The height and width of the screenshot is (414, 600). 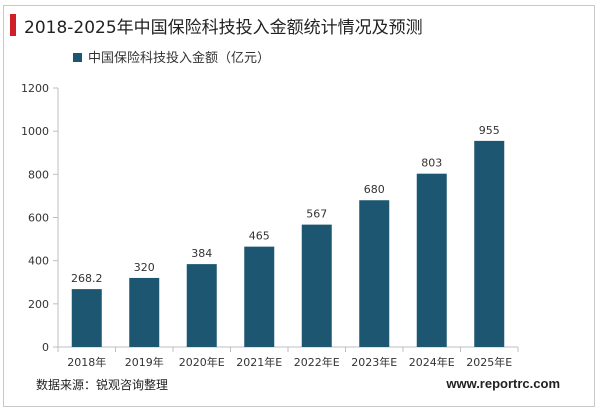 I want to click on bar-value-label: 384, so click(x=201, y=253).